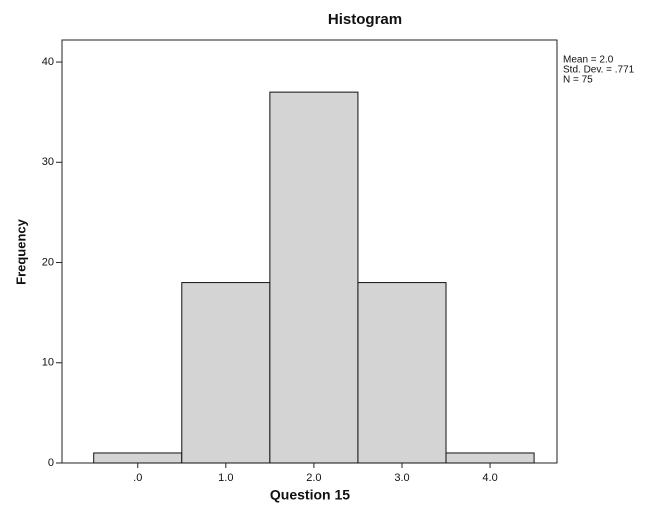 The height and width of the screenshot is (506, 655). What do you see at coordinates (578, 80) in the screenshot?
I see `annotation: N = 75` at bounding box center [578, 80].